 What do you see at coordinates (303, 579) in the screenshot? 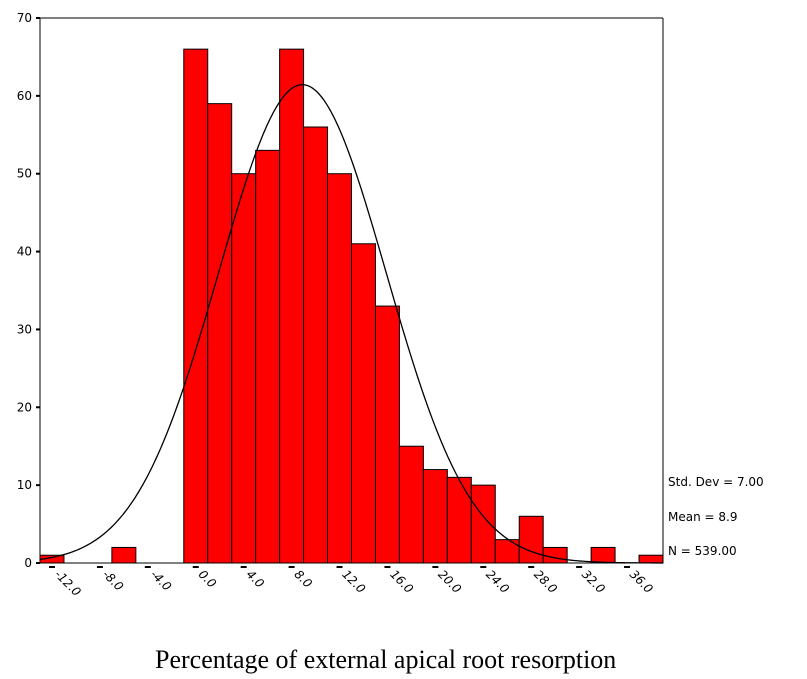
I see `x-tick-label: 8.0` at bounding box center [303, 579].